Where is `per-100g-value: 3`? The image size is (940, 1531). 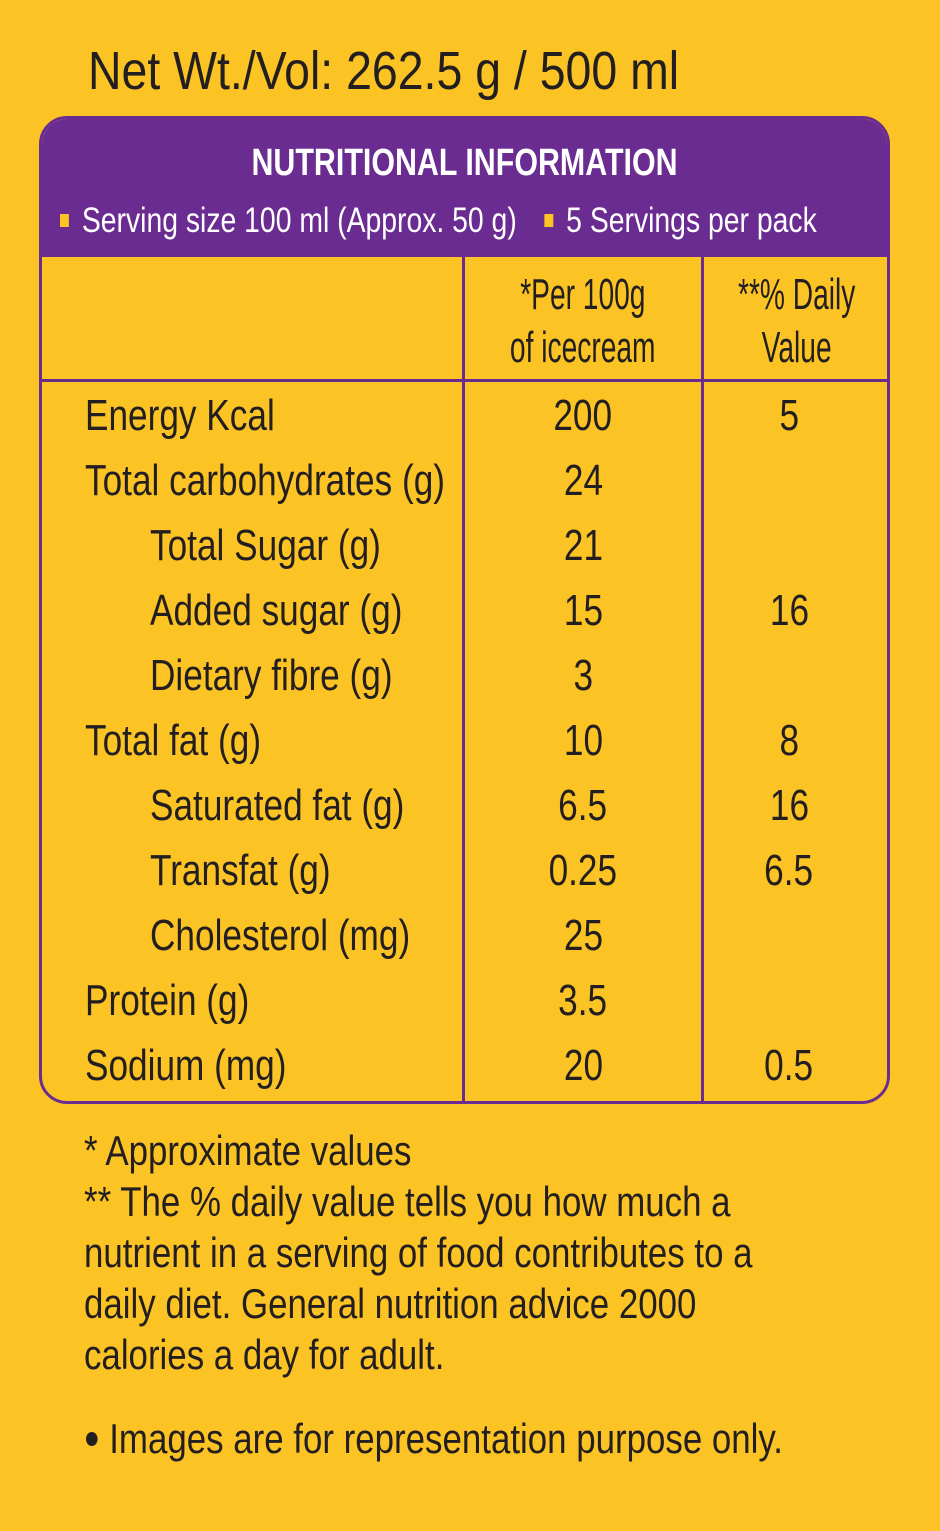
per-100g-value: 3 is located at coordinates (583, 675).